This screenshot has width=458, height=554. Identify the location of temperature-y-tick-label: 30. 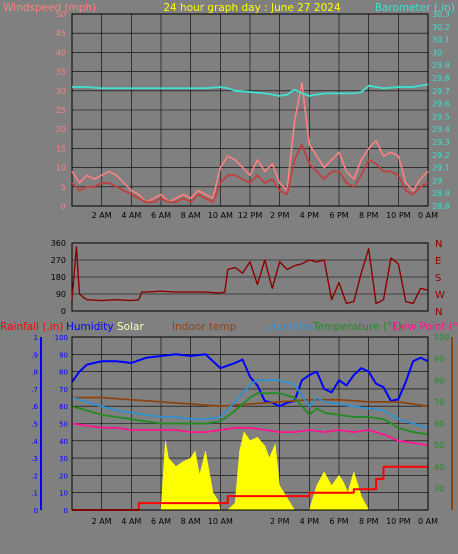
(439, 488).